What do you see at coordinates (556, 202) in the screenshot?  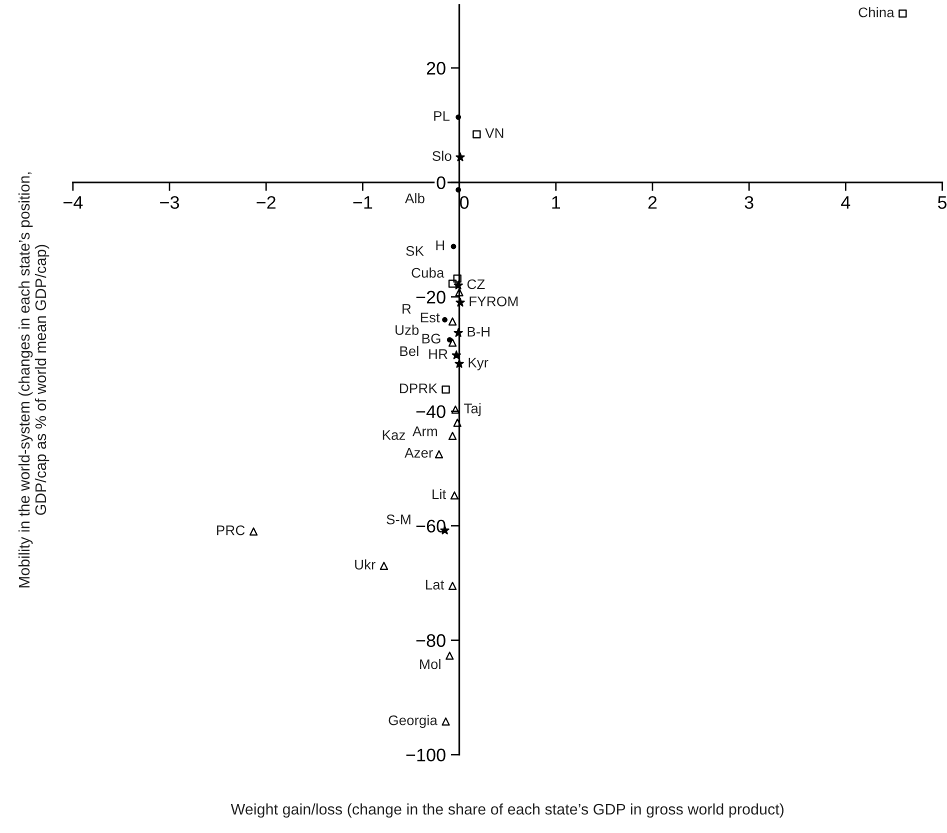 I see `x-tick-label: 1` at bounding box center [556, 202].